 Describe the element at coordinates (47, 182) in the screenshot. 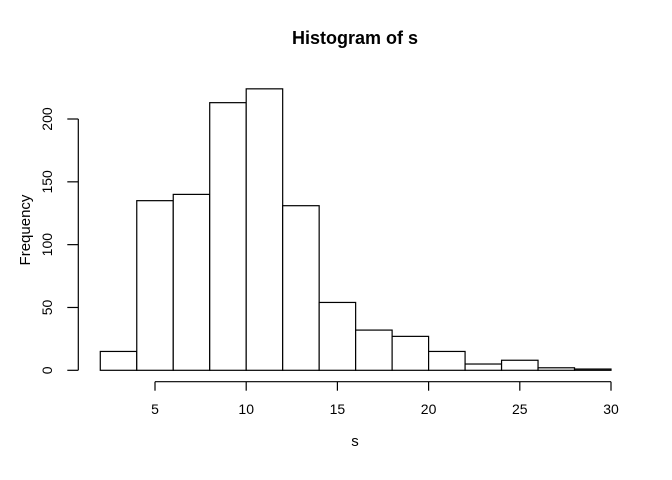

I see `y-tick-label: 150` at that location.